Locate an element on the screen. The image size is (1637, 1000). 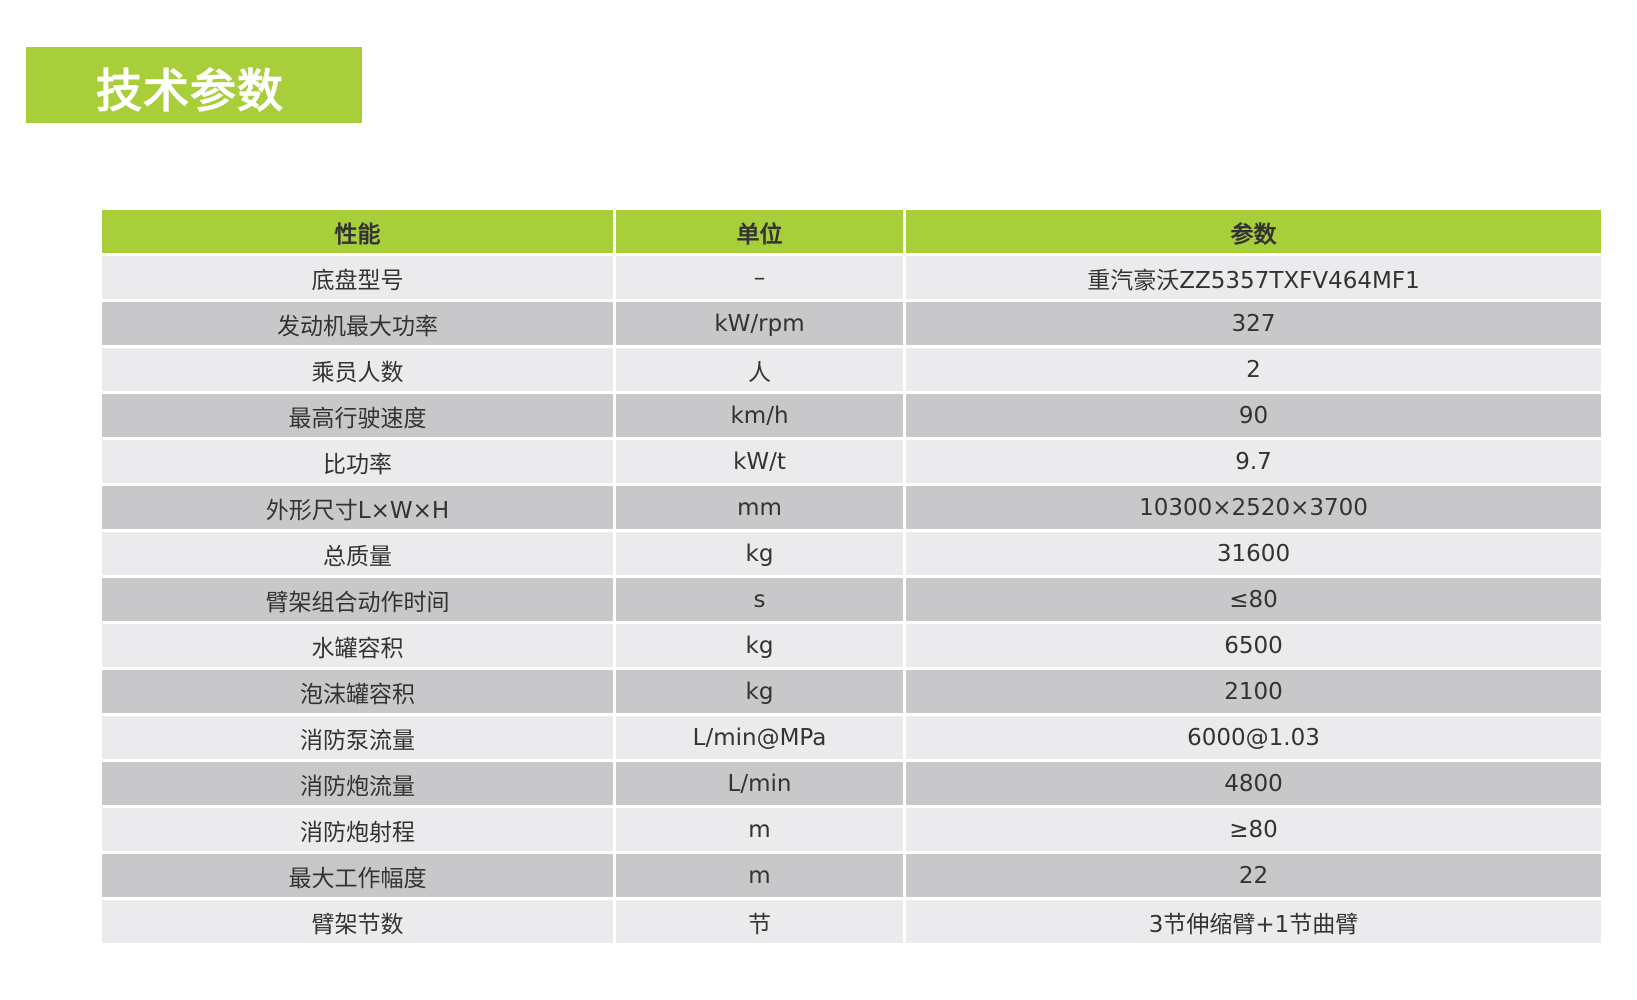
table-row: 臂架节数节 3节伸缩臂+1节曲臂 is located at coordinates (851, 921).